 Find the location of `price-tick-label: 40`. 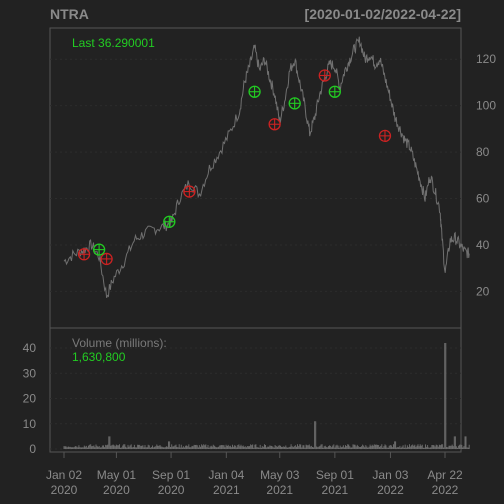

price-tick-label: 40 is located at coordinates (483, 245).